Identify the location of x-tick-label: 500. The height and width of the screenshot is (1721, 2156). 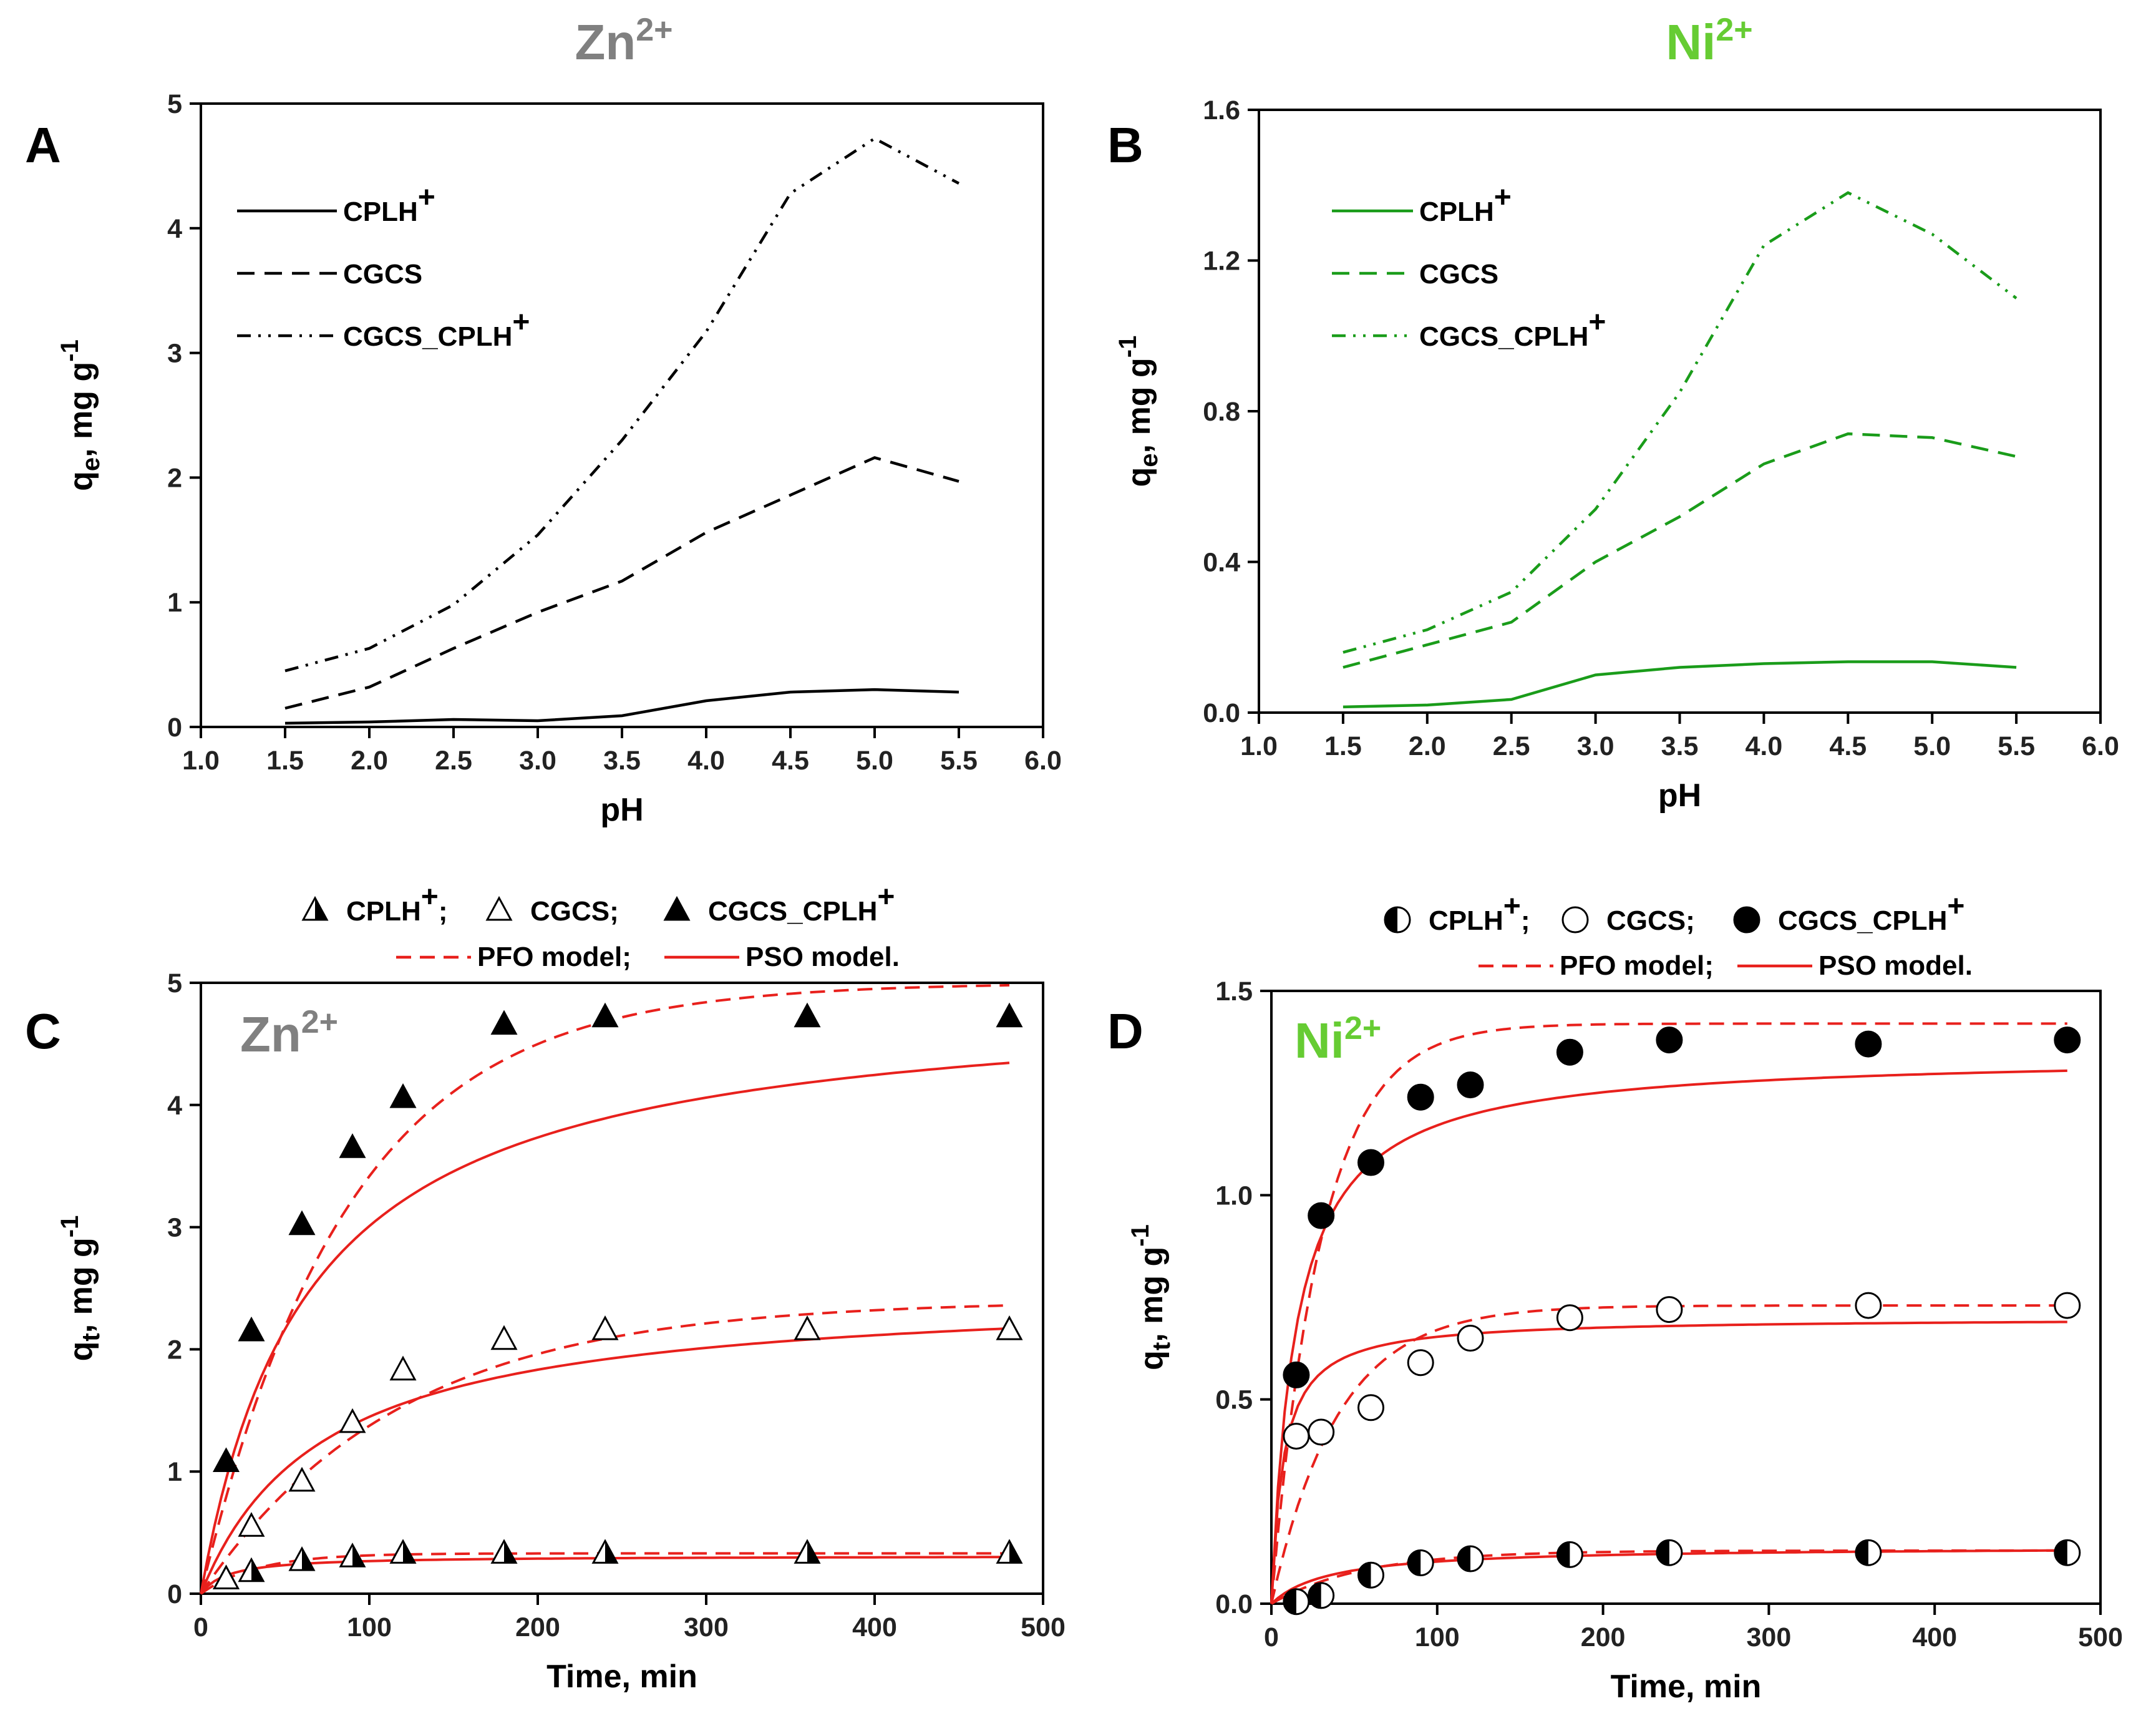
(1043, 1627).